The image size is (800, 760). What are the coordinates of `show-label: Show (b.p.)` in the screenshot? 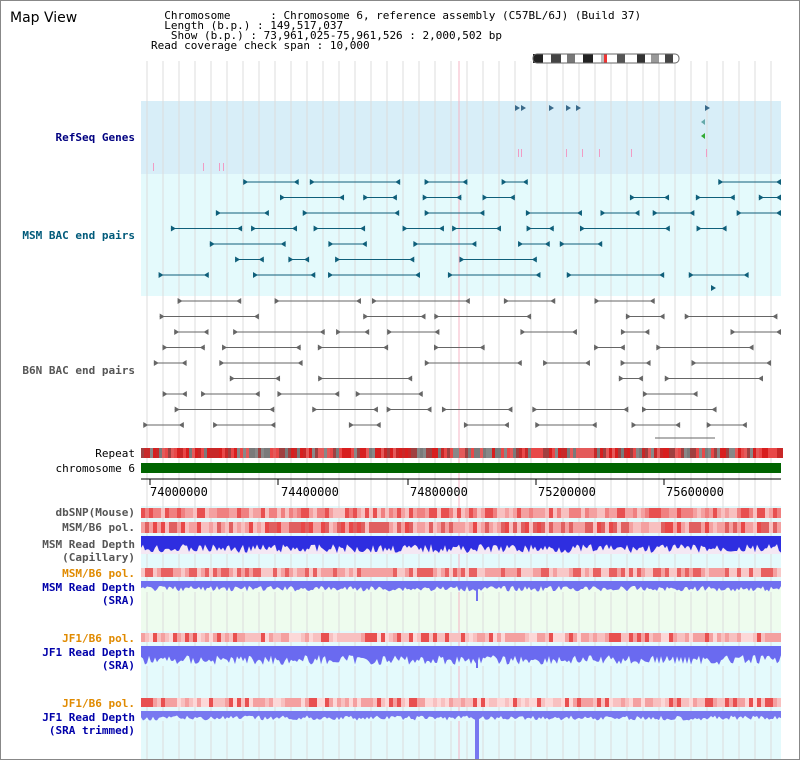 It's located at (207, 35).